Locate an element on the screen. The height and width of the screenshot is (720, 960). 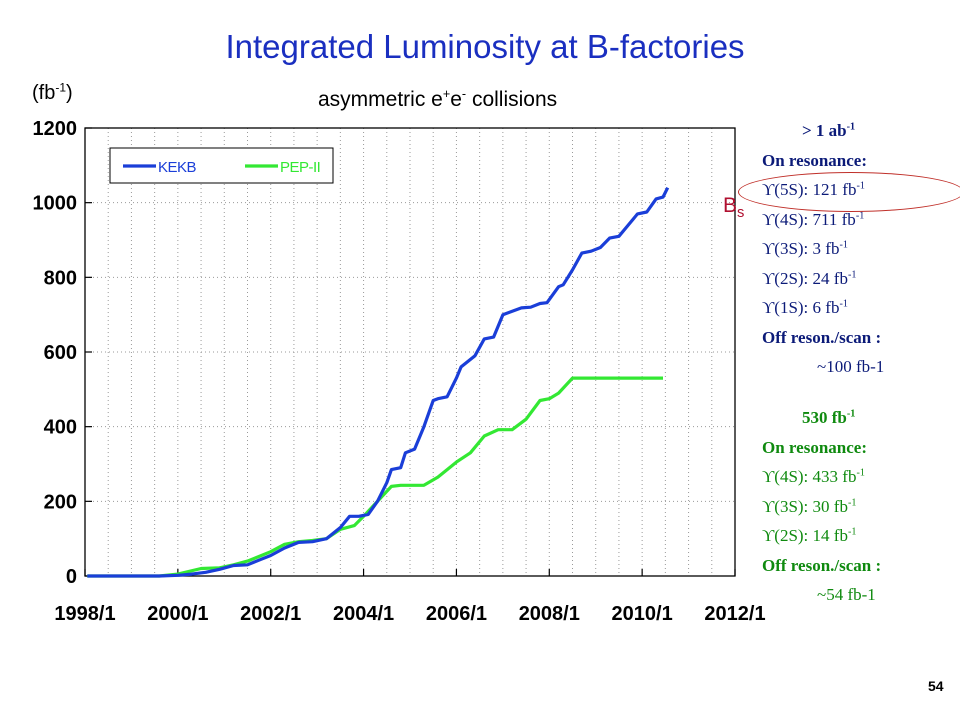
chart-title: Integrated Luminosity at B-factories is located at coordinates (485, 46).